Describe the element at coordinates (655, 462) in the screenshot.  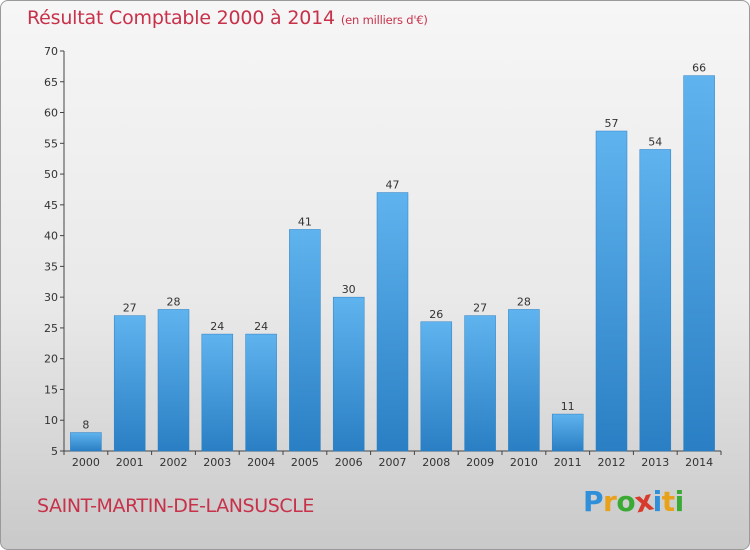
I see `x-tick-label: 2013` at that location.